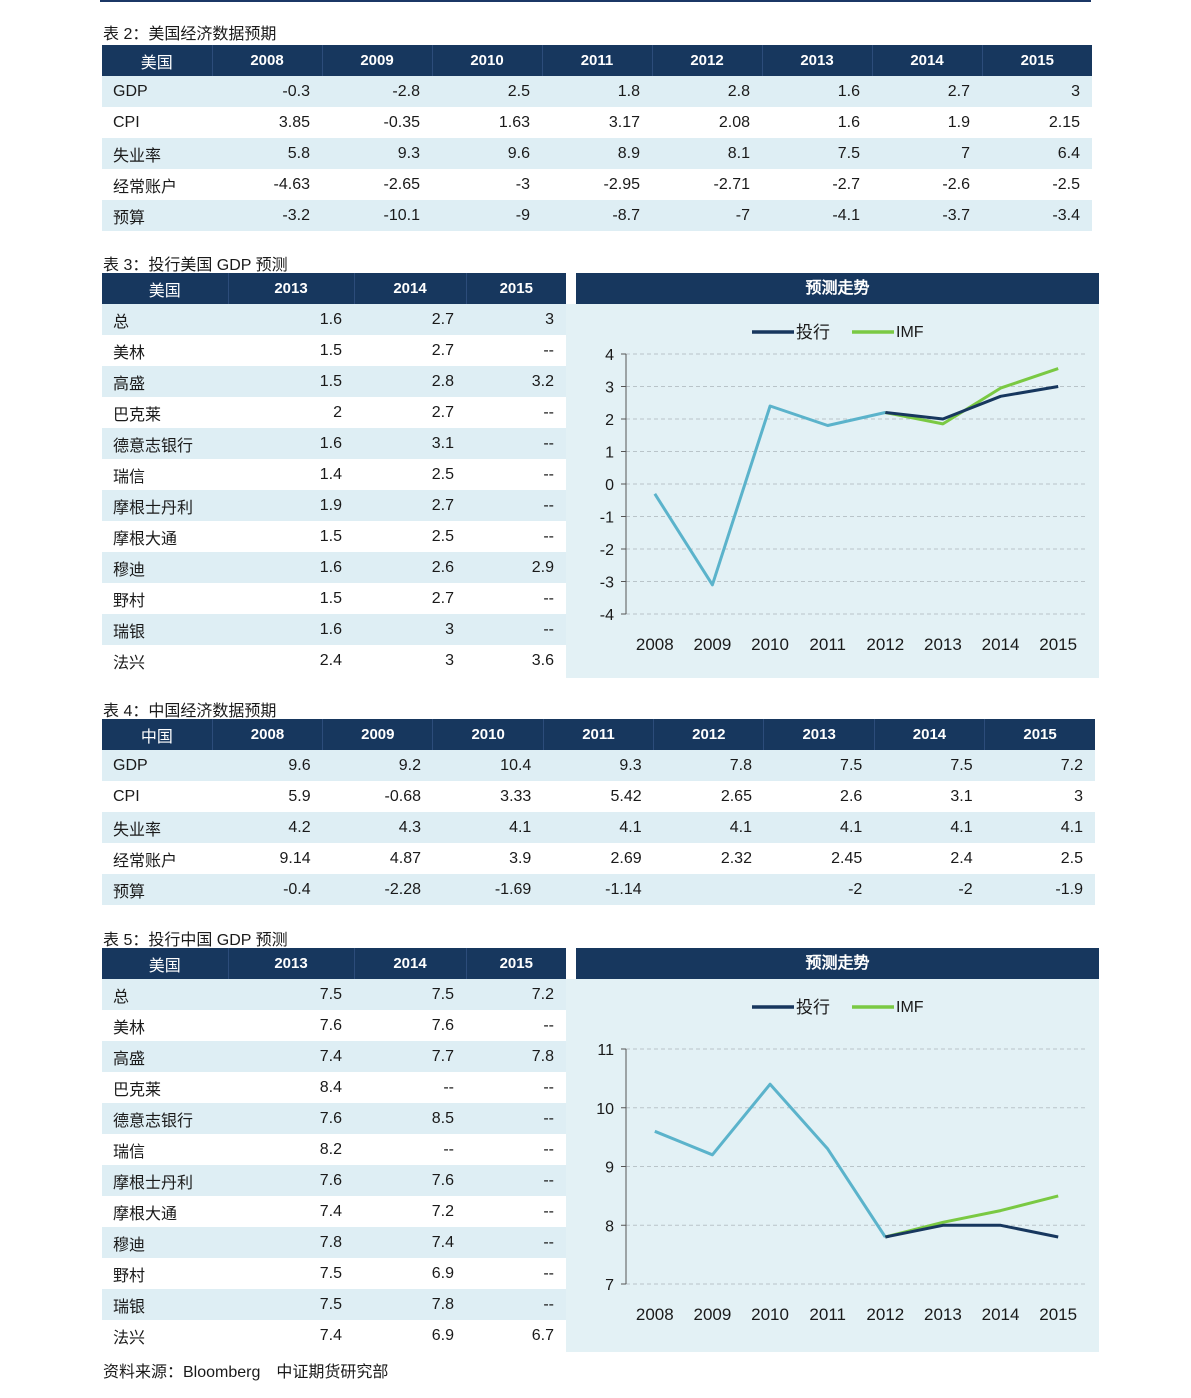 This screenshot has height=1398, width=1191. What do you see at coordinates (377, 122) in the screenshot?
I see `table-cell: -0.35` at bounding box center [377, 122].